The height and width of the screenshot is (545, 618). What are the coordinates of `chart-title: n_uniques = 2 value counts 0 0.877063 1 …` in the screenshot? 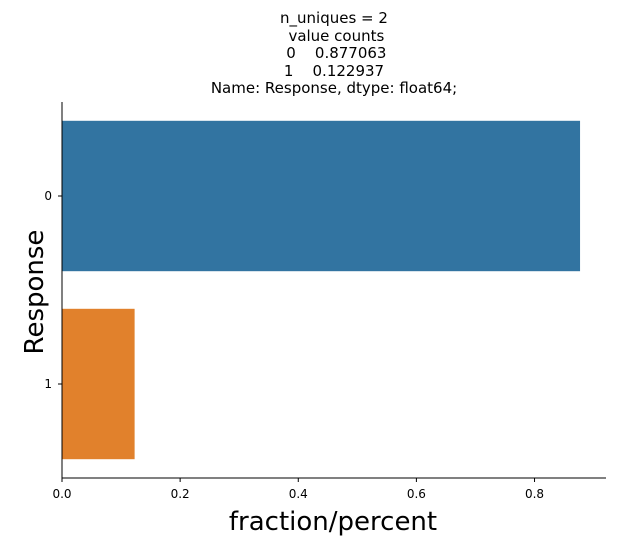 It's located at (334, 53).